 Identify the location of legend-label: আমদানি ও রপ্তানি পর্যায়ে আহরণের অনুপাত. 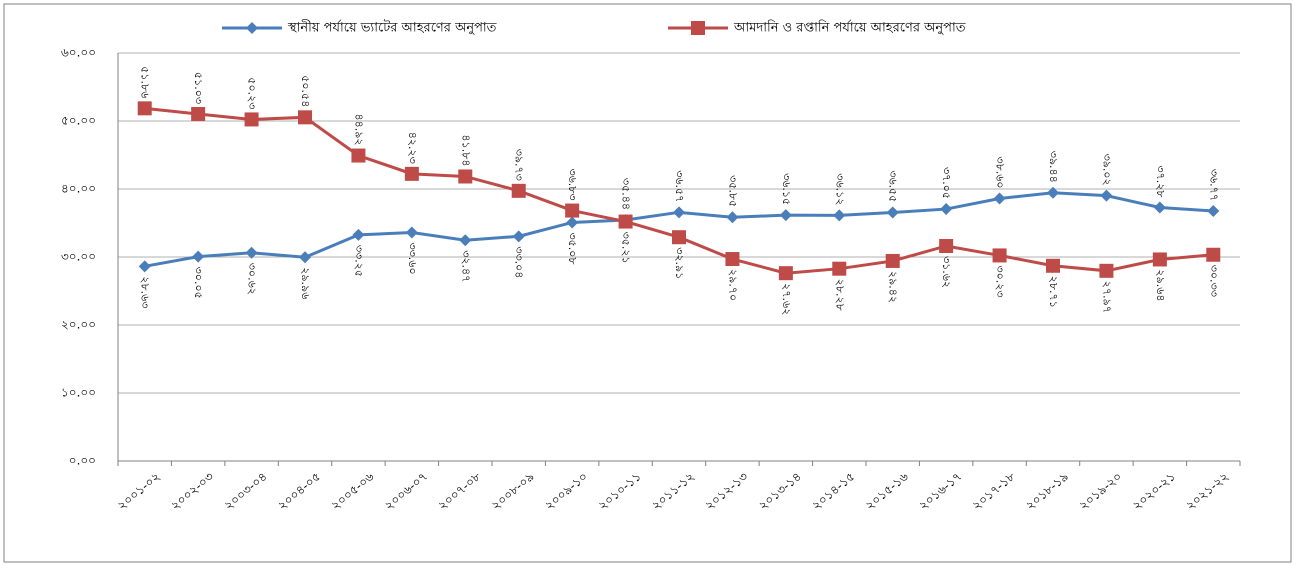
(849, 28).